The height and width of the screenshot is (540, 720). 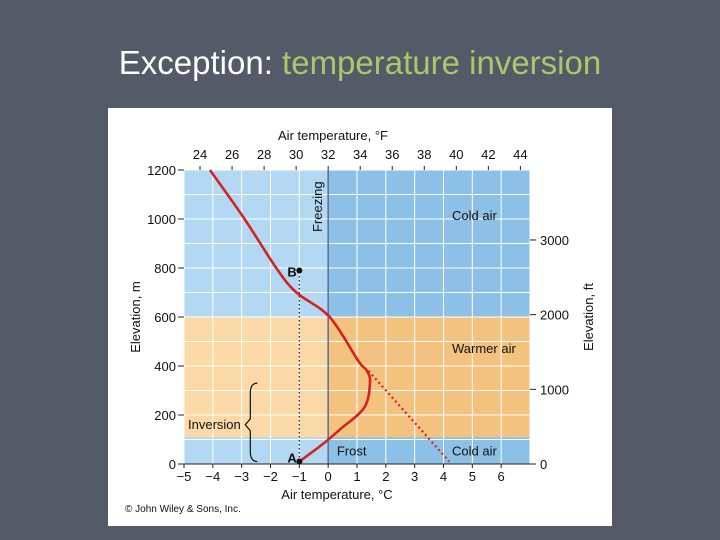 What do you see at coordinates (456, 154) in the screenshot?
I see `x-tick-label-f: 40` at bounding box center [456, 154].